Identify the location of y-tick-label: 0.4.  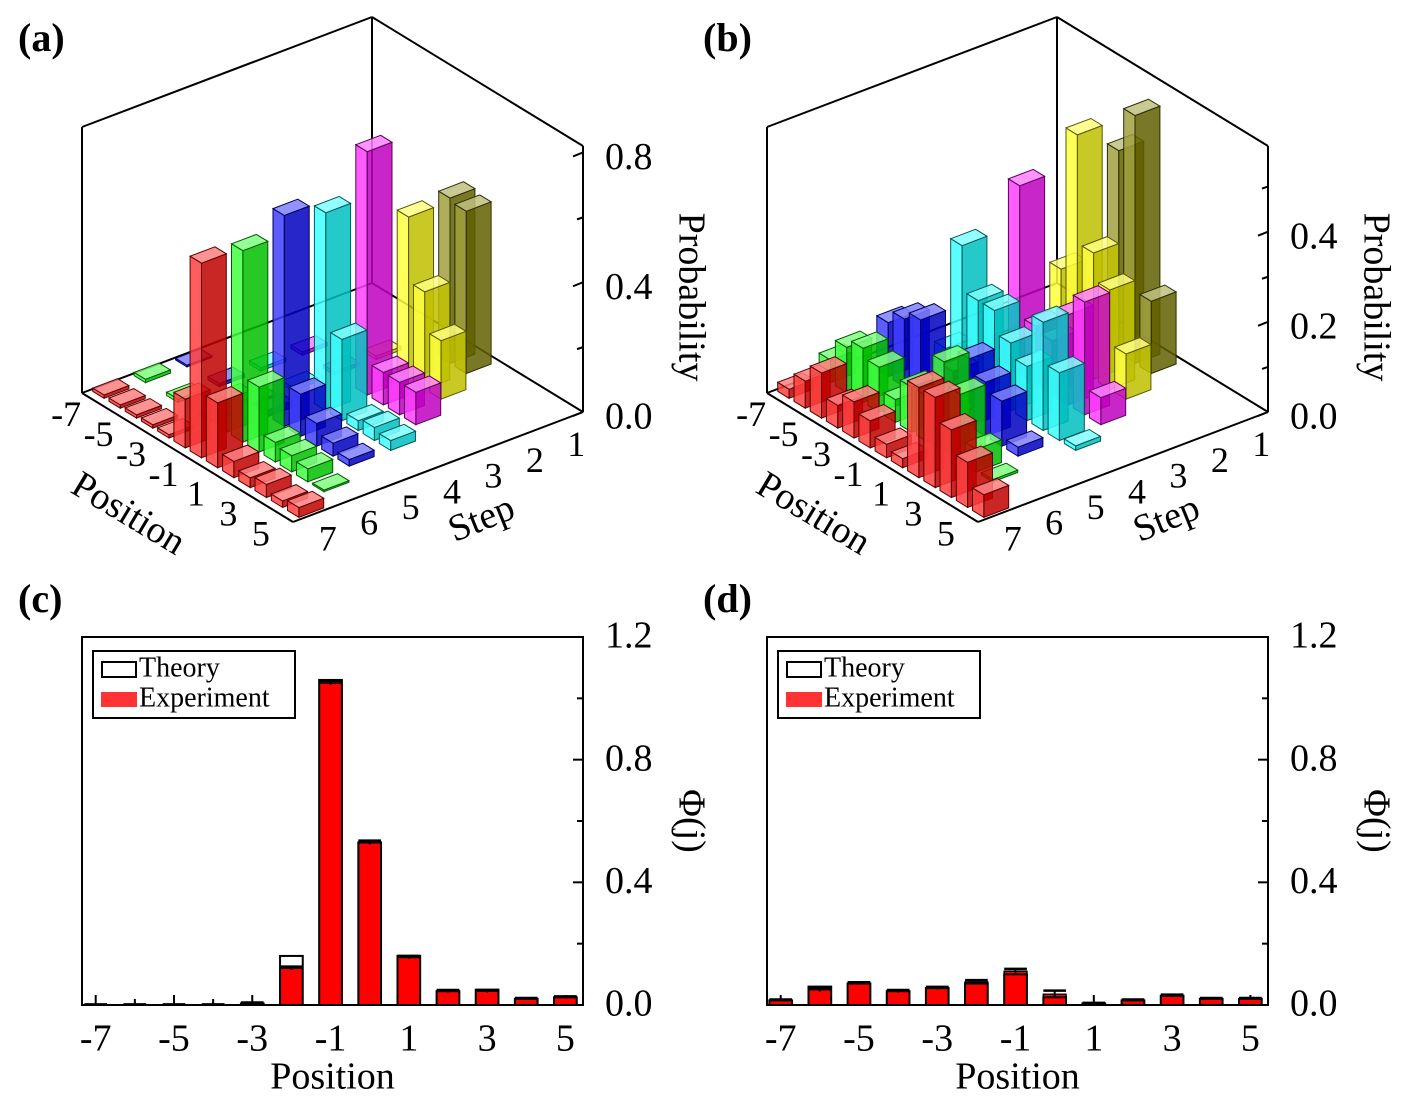
(629, 881).